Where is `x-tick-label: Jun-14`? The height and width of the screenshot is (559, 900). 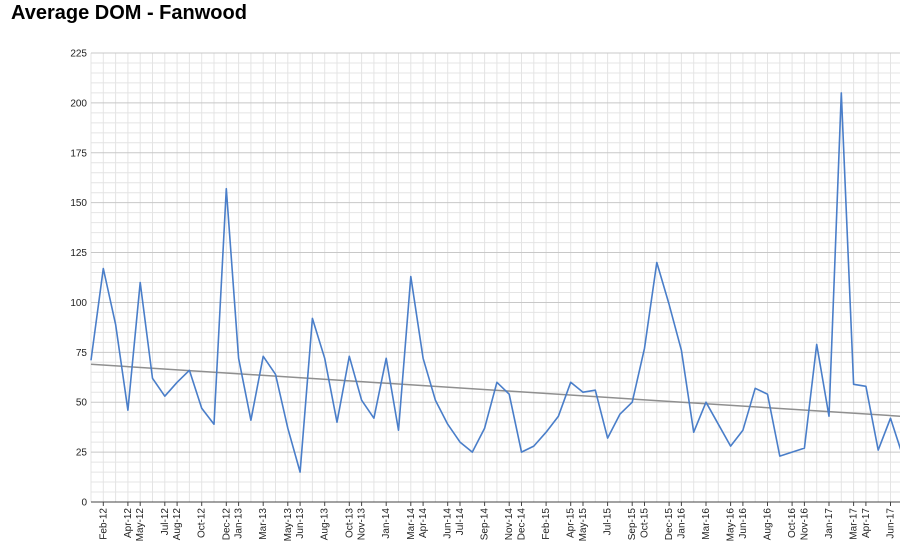
x-tick-label: Jun-14 is located at coordinates (448, 523).